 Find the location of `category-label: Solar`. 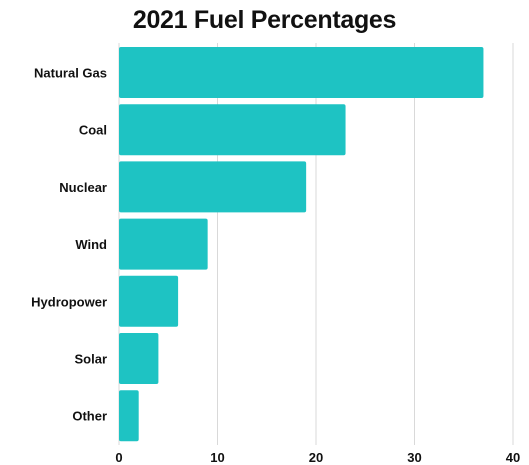

category-label: Solar is located at coordinates (90, 359).